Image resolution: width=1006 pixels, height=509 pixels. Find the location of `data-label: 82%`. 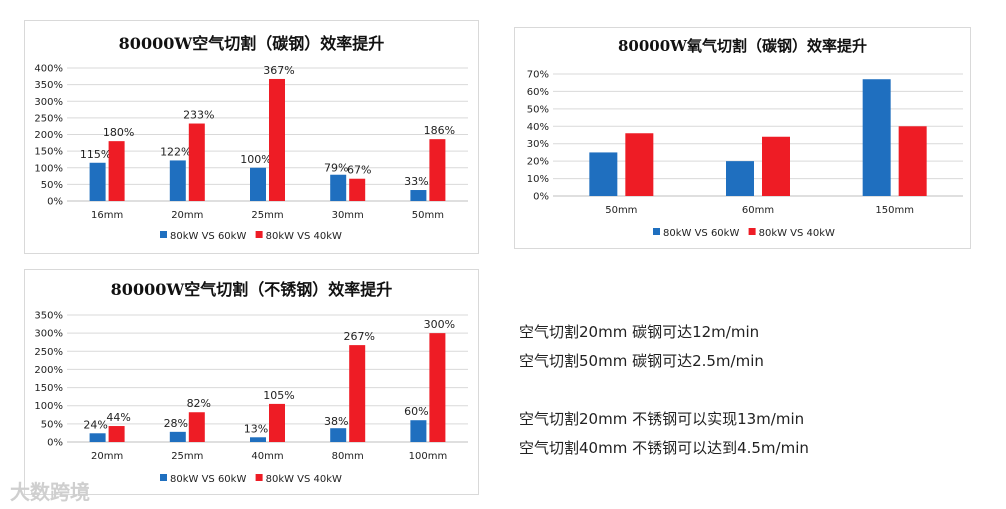

data-label: 82% is located at coordinates (199, 403).